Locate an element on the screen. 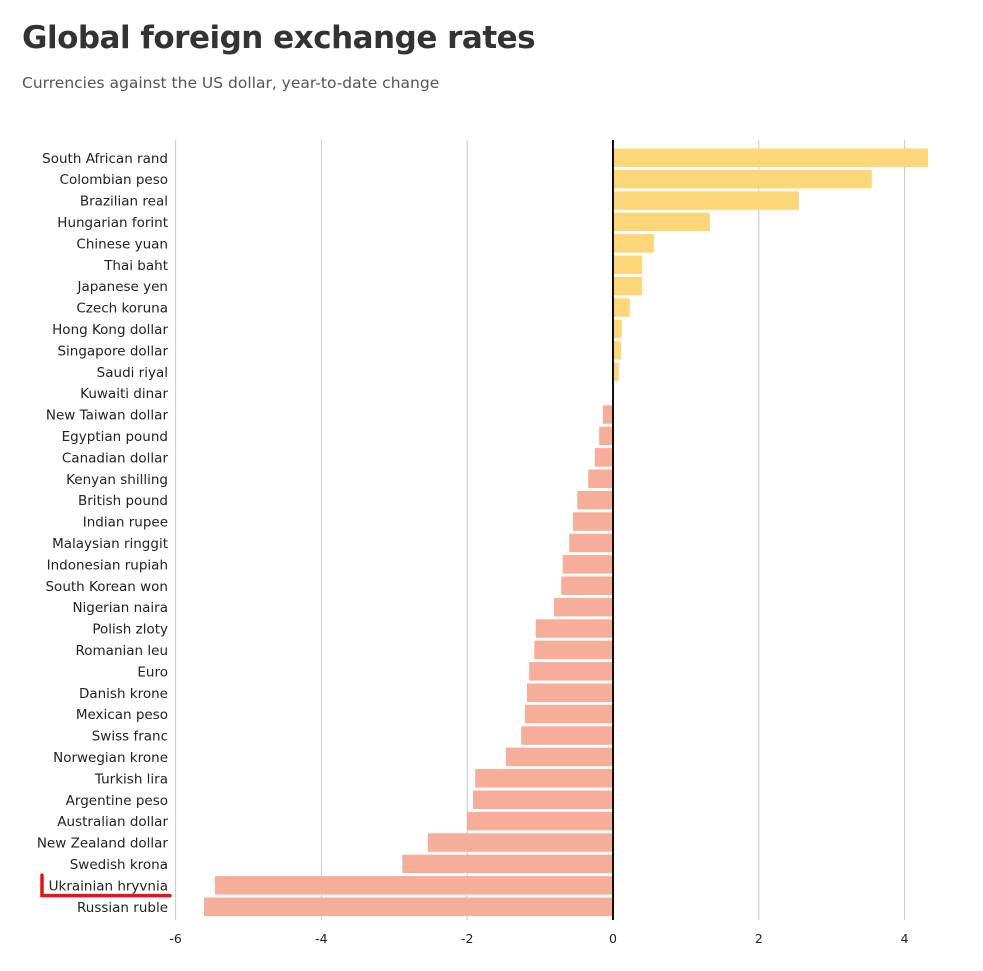 The height and width of the screenshot is (971, 983). chart-title: Global foreign exchange rates is located at coordinates (279, 38).